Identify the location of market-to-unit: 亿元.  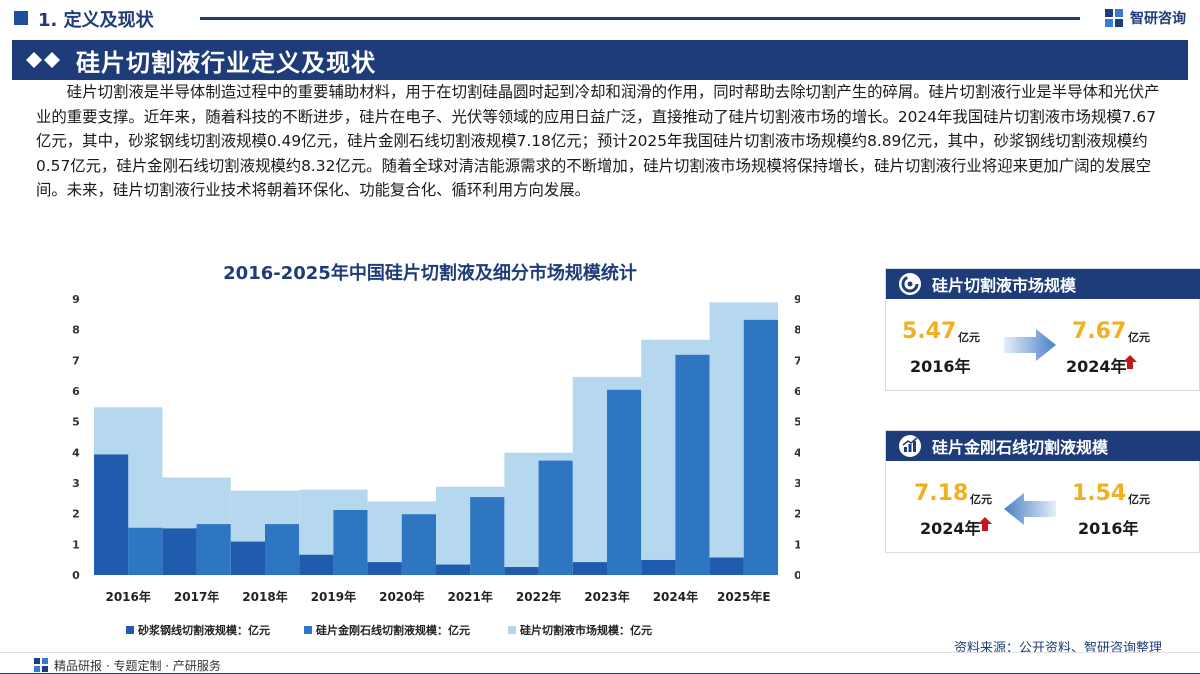
(1139, 337).